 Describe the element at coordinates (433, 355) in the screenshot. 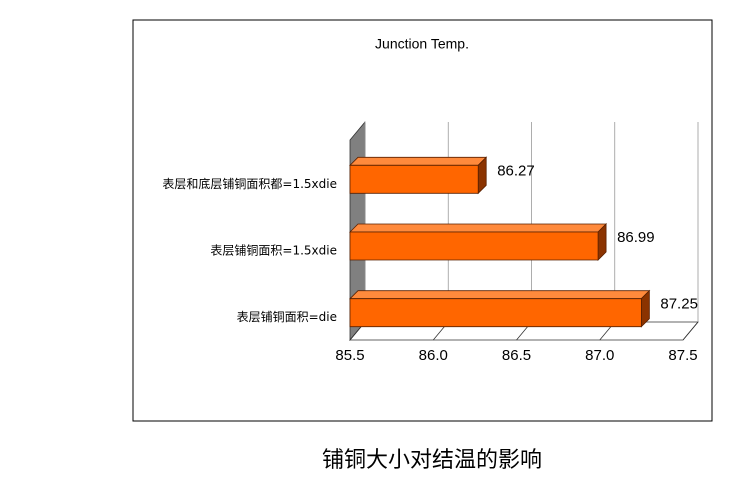

I see `x-tick-label: 86.0` at that location.